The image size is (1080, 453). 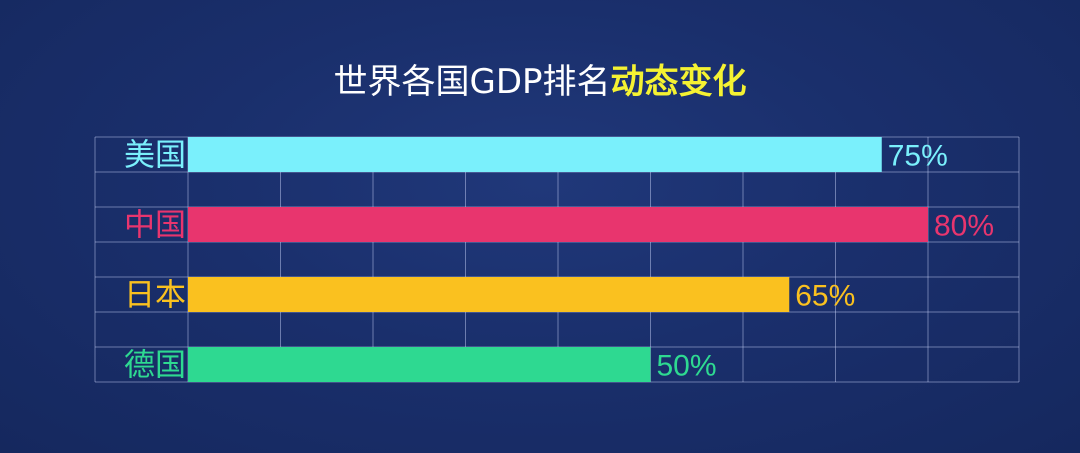 I want to click on category-label: 日本, so click(x=155, y=296).